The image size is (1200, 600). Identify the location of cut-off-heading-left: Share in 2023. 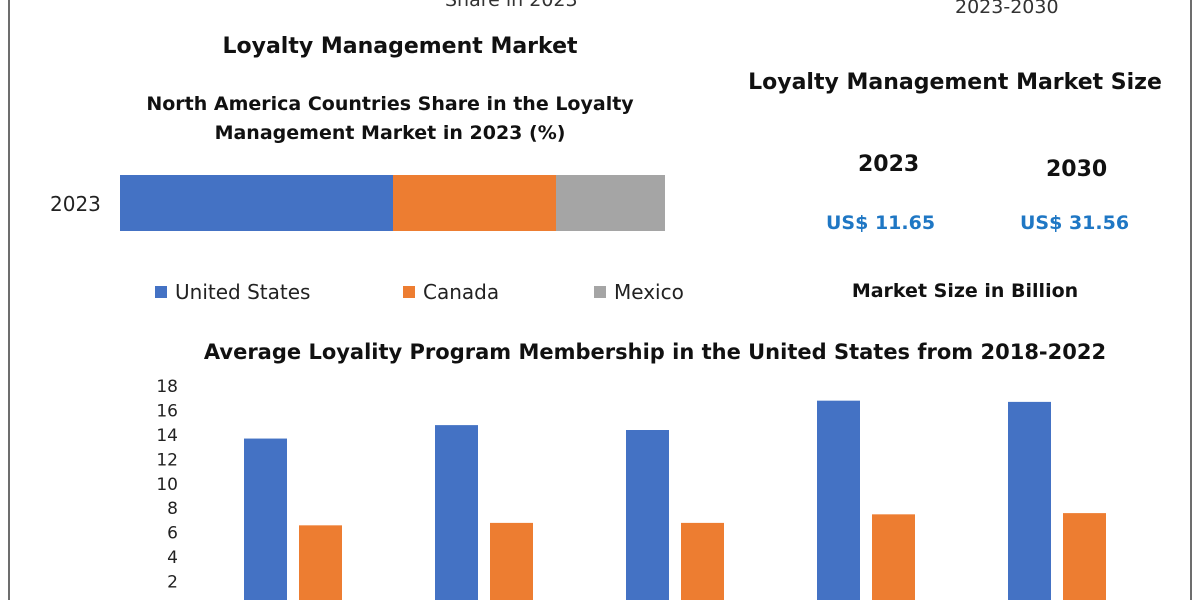
(511, 5).